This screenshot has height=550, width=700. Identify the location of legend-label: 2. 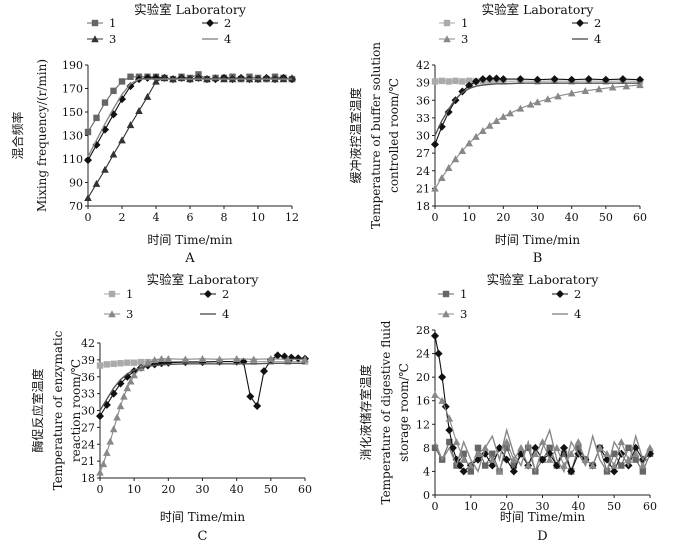
(597, 23).